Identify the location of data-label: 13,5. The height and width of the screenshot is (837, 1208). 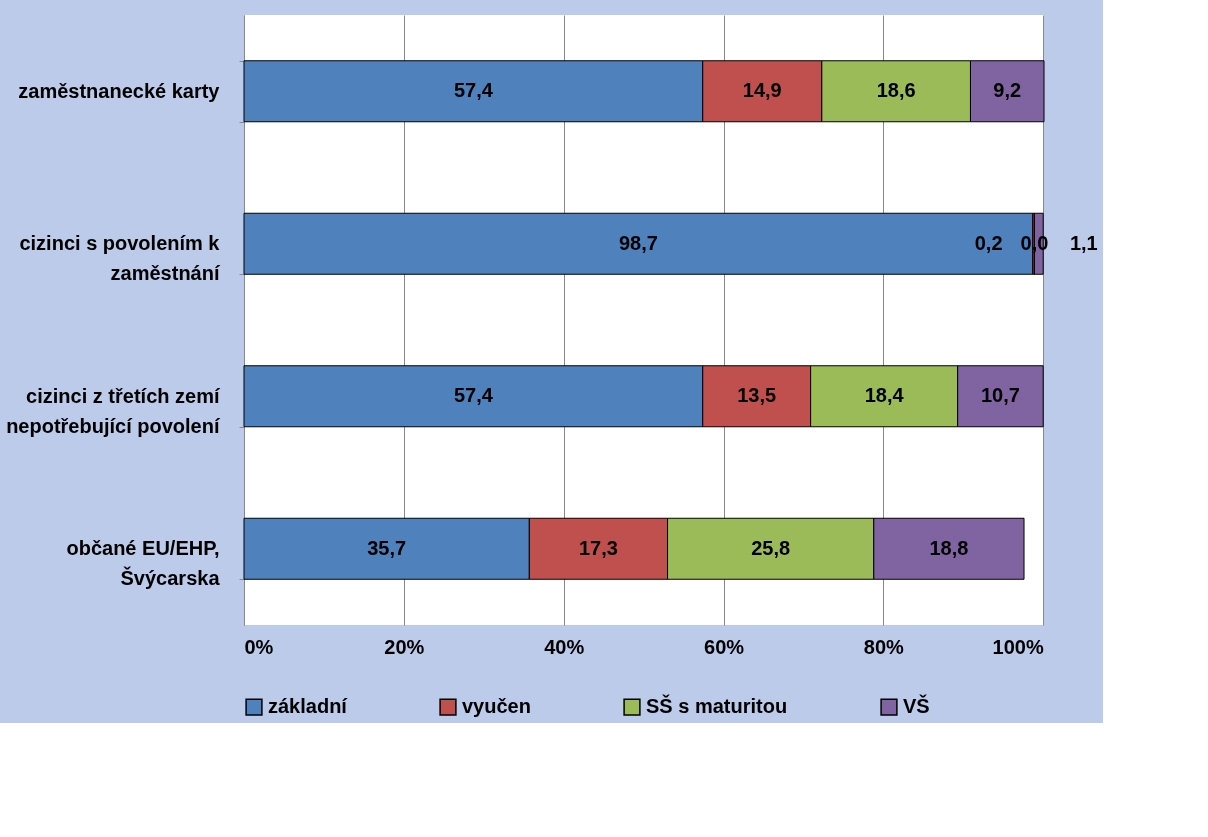
(757, 395).